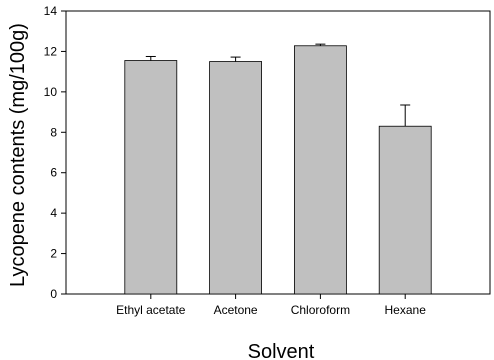 This screenshot has width=494, height=360. I want to click on y-axis-title: Lycopene contents (mg/100g), so click(18, 155).